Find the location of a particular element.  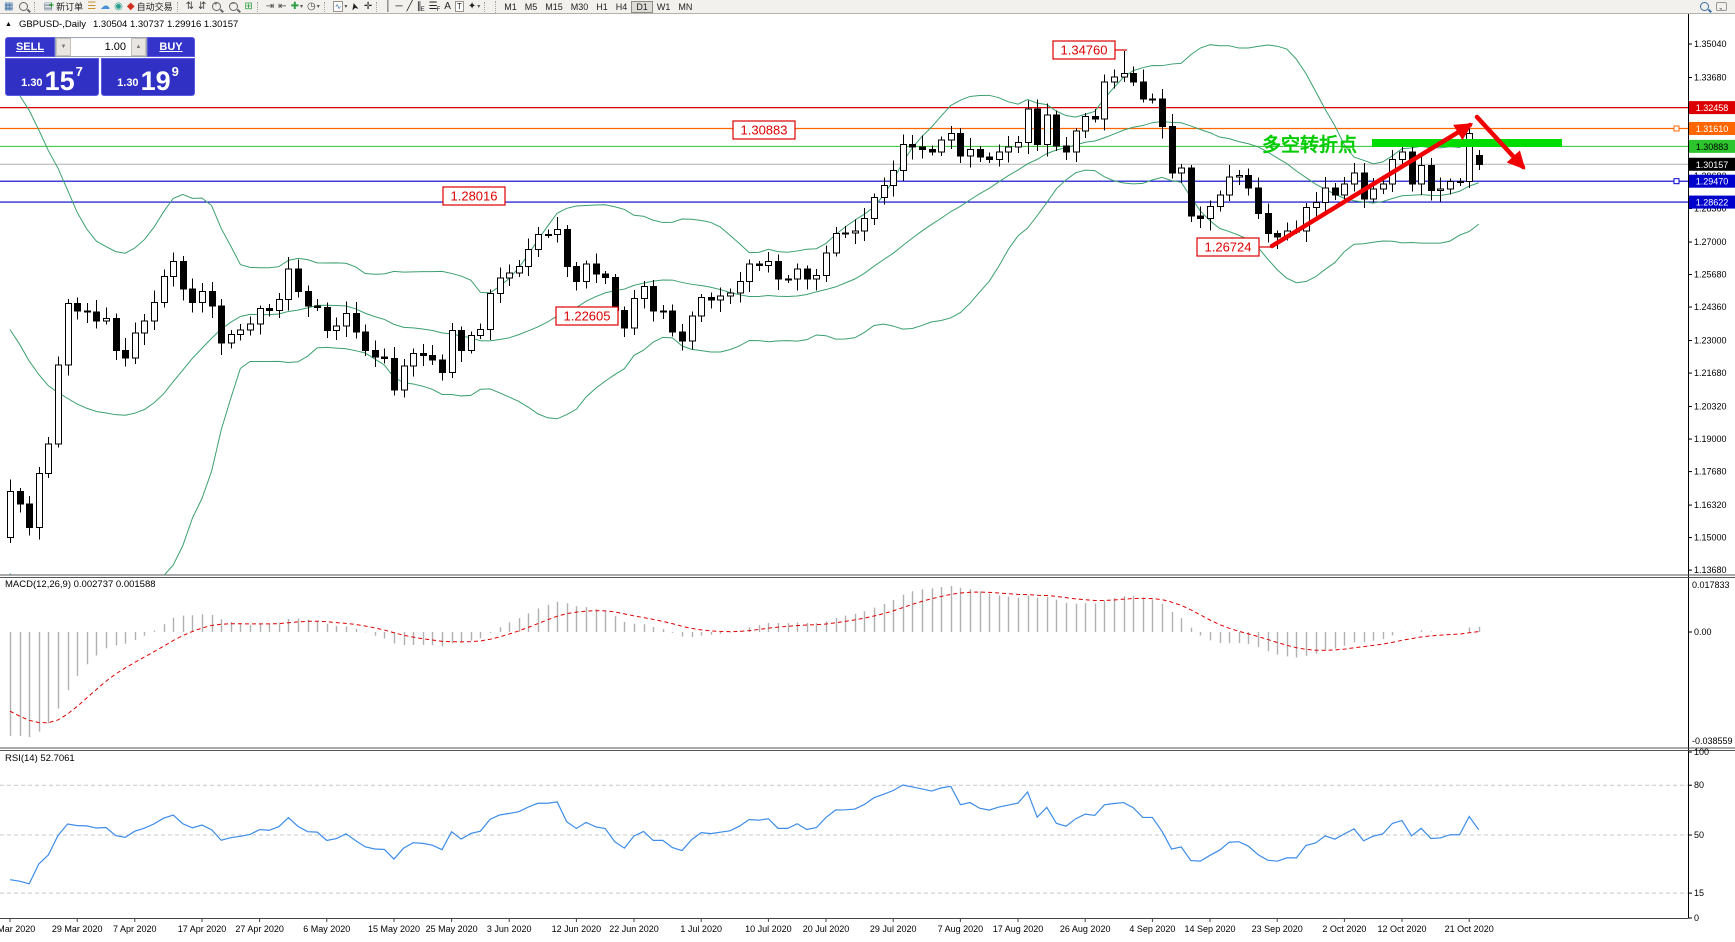

autotrading-label: 自动交易 is located at coordinates (154, 7).